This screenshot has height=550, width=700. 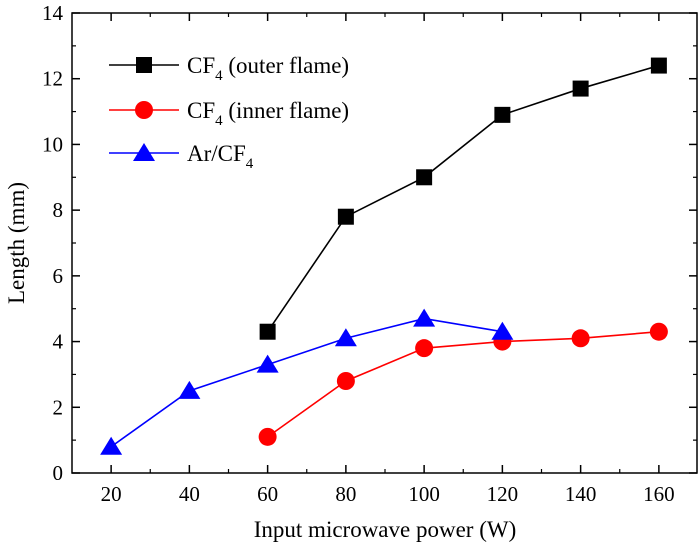 What do you see at coordinates (144, 110) in the screenshot?
I see `legend-marker-circle` at bounding box center [144, 110].